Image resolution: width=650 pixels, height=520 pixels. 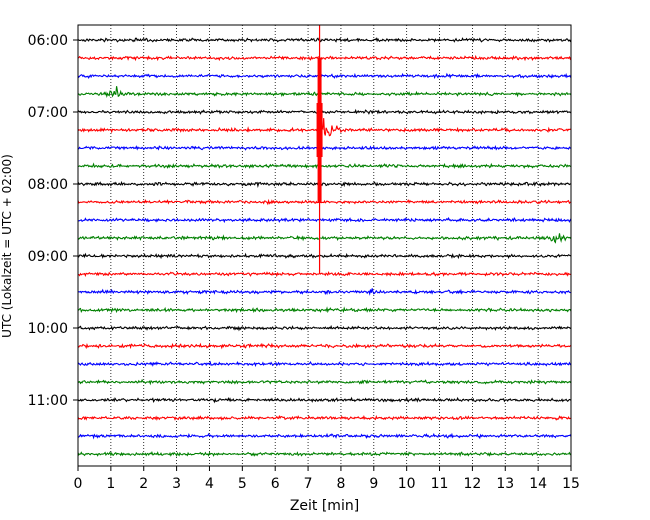 I want to click on x-tick-label: 6, so click(x=275, y=484).